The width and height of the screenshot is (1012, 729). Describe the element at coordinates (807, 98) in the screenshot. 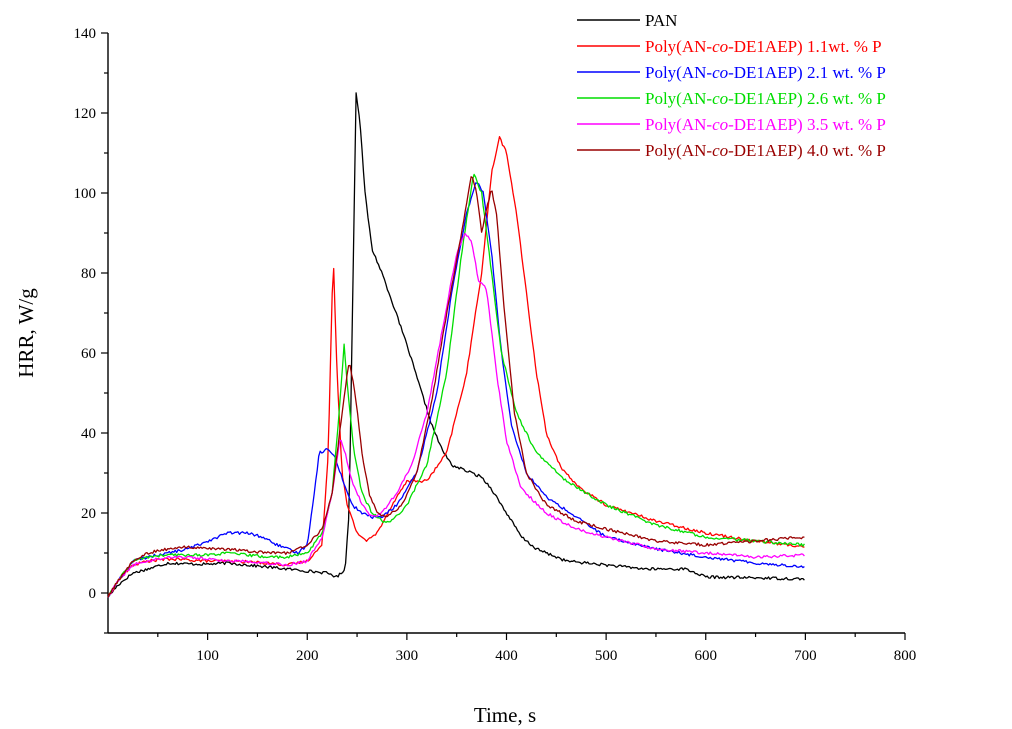

I see `legend-label-part: -DE1AEP) 2.6 wt. % P` at that location.